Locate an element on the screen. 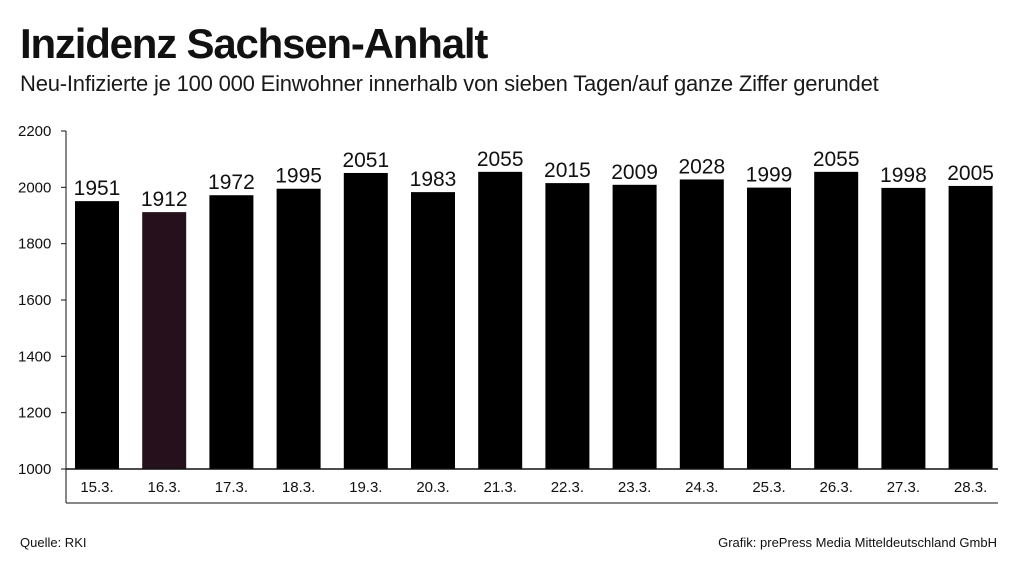 The height and width of the screenshot is (575, 1024). bar-value-label: 2028 is located at coordinates (701, 166).